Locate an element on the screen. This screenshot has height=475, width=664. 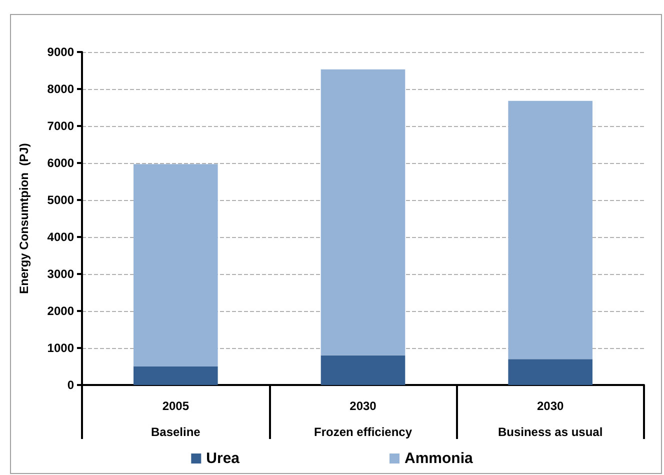
y-tick-label: 3000 is located at coordinates (60, 274).